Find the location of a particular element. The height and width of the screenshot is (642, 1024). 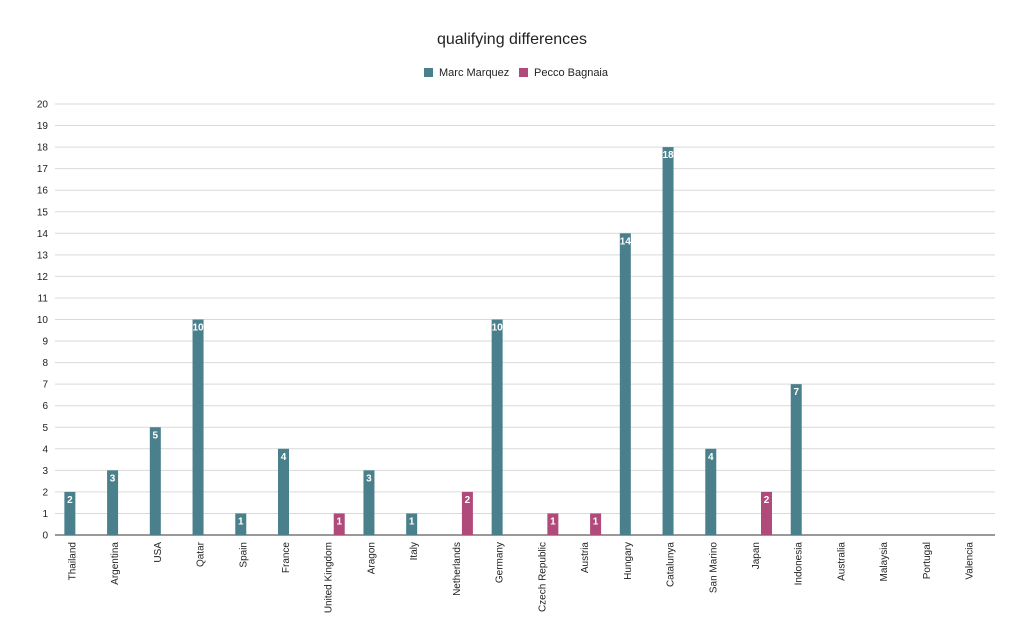

x-tick-label-italy: Italy is located at coordinates (414, 551).